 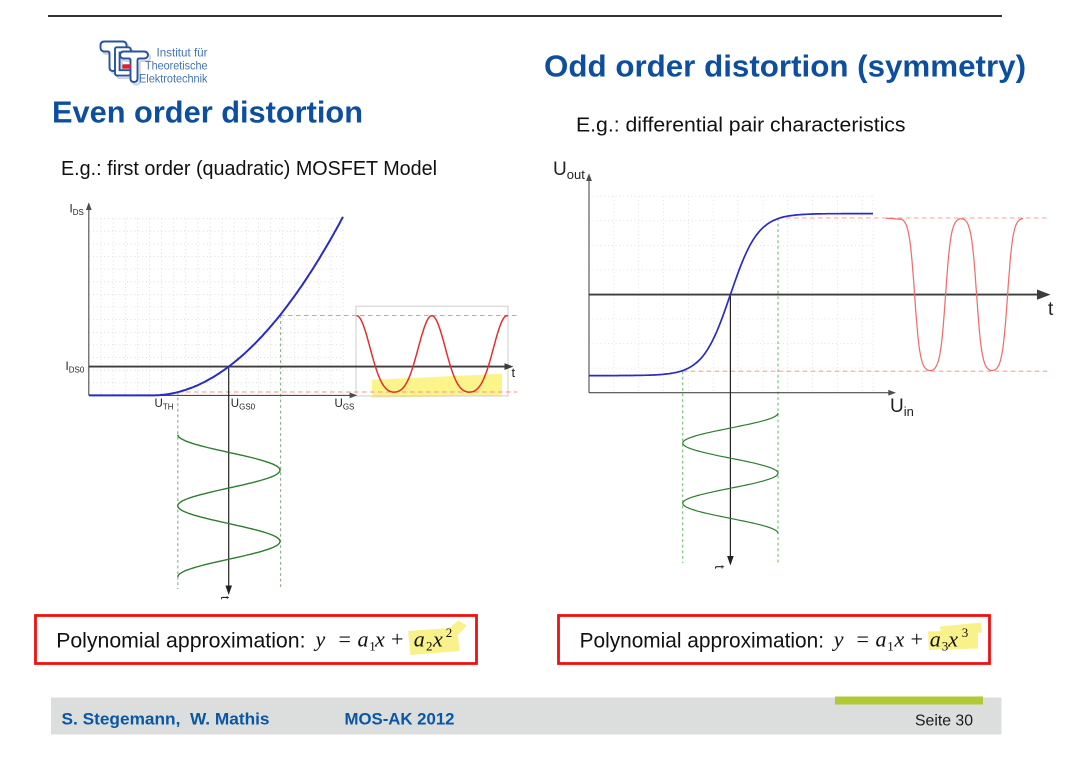 I want to click on svg-text: UTH, so click(x=164, y=405).